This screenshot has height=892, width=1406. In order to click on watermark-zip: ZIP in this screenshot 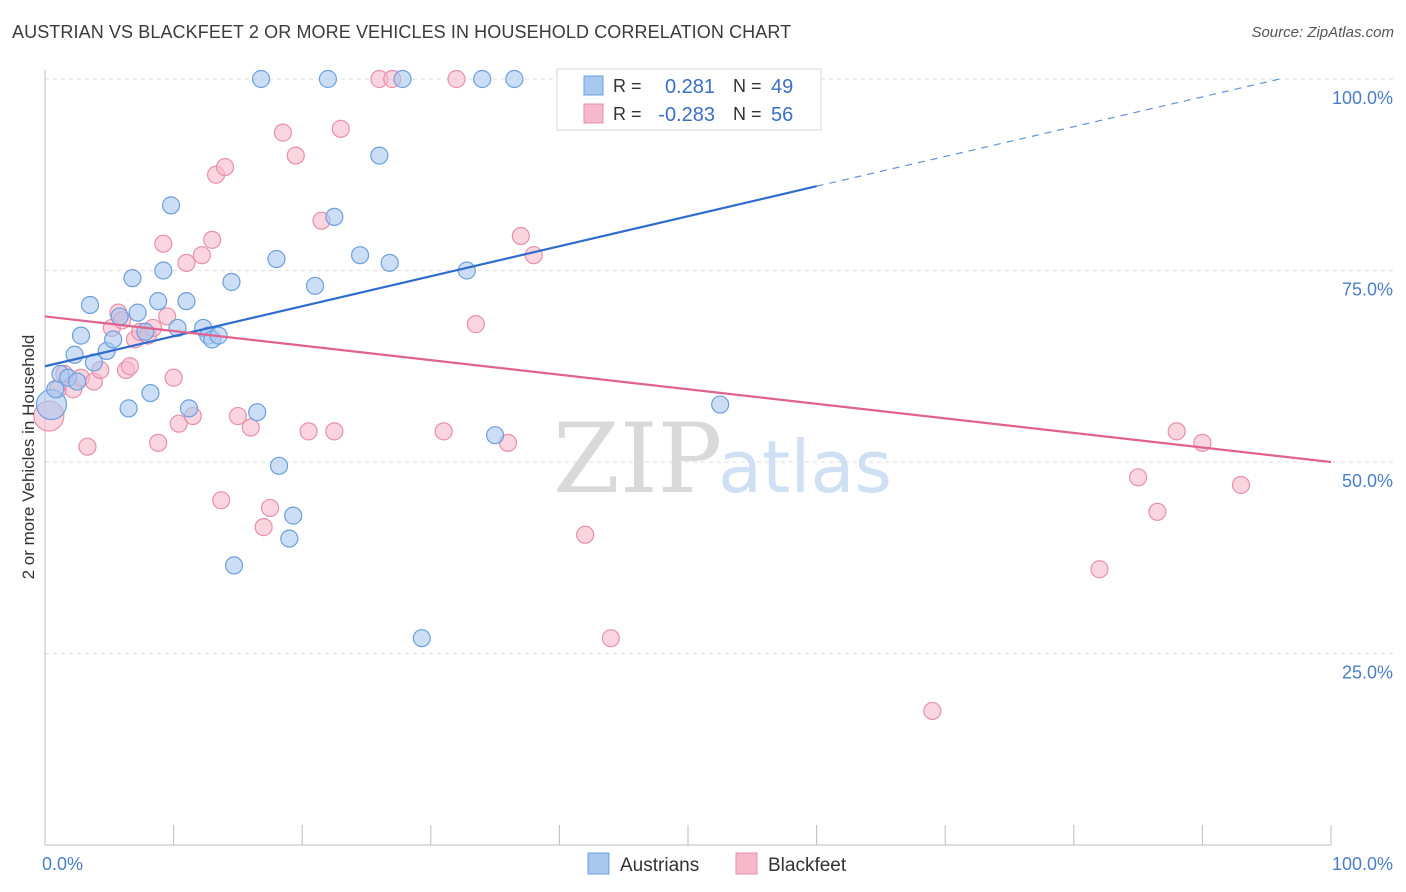, I will do `click(637, 459)`.